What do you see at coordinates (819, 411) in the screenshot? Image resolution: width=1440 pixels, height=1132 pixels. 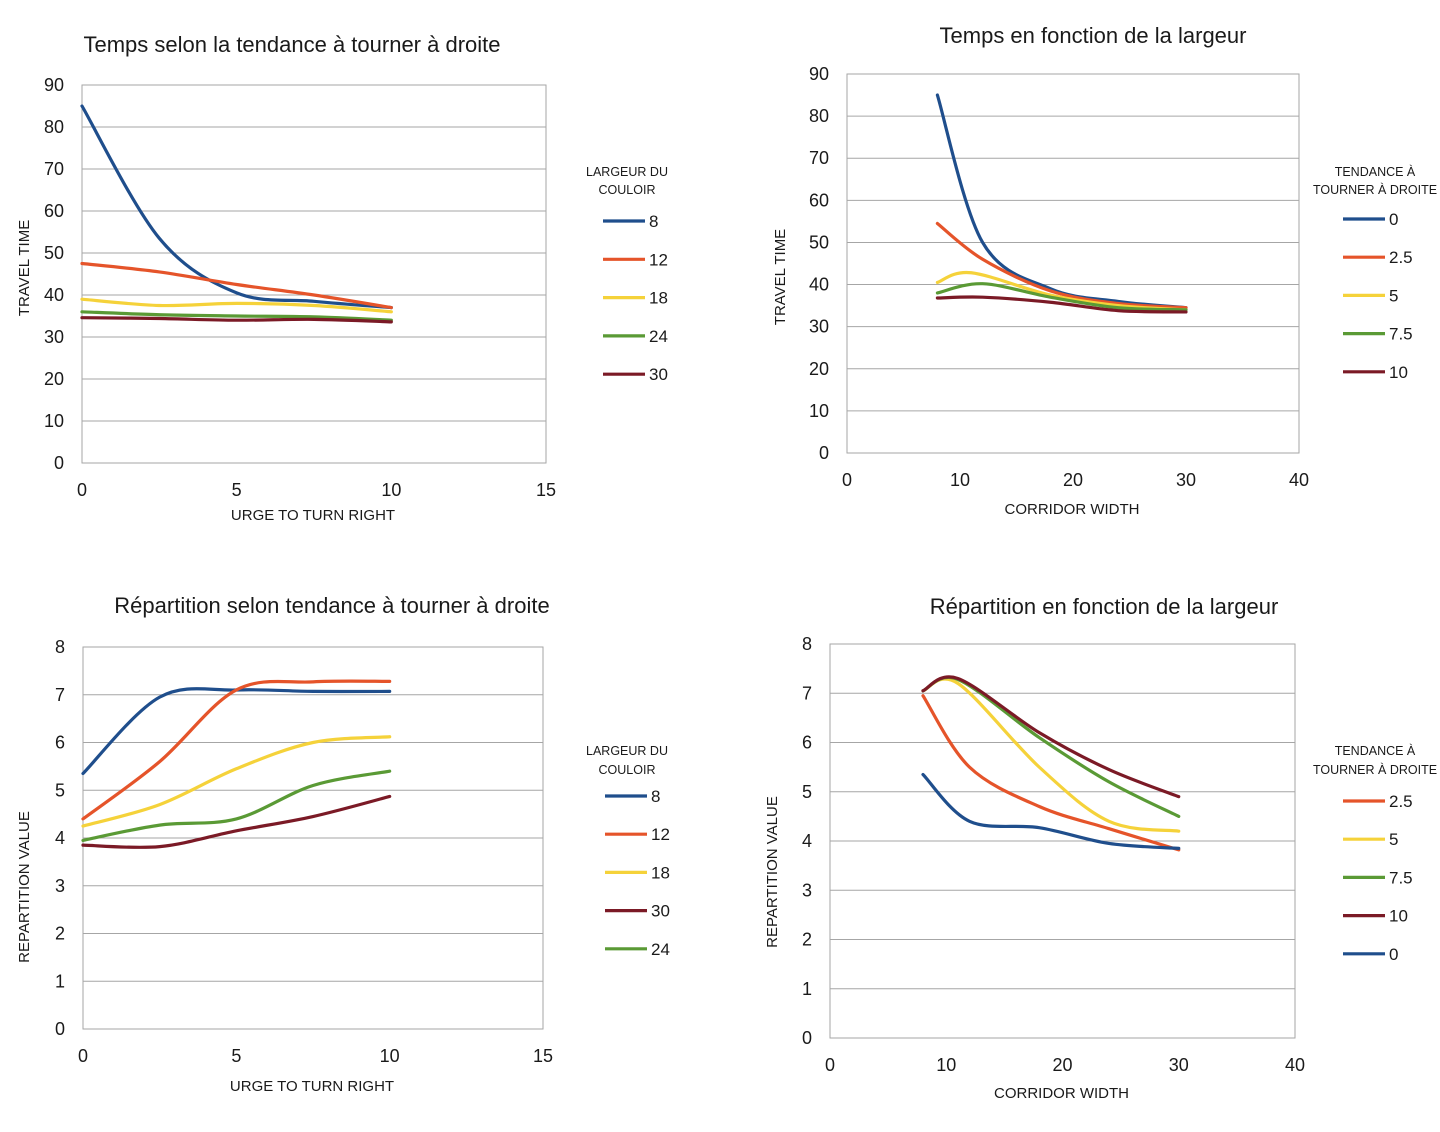 I see `y-tick-label: 10` at bounding box center [819, 411].